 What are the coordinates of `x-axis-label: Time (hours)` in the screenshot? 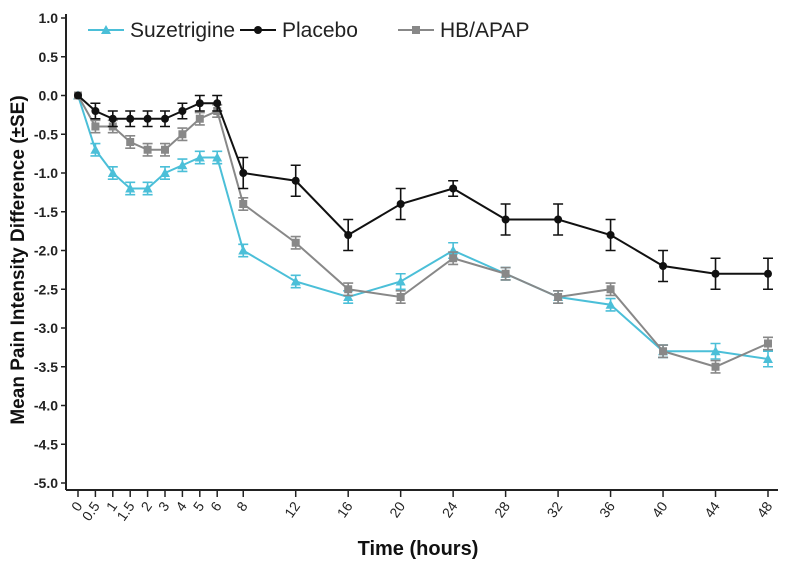 It's located at (418, 549).